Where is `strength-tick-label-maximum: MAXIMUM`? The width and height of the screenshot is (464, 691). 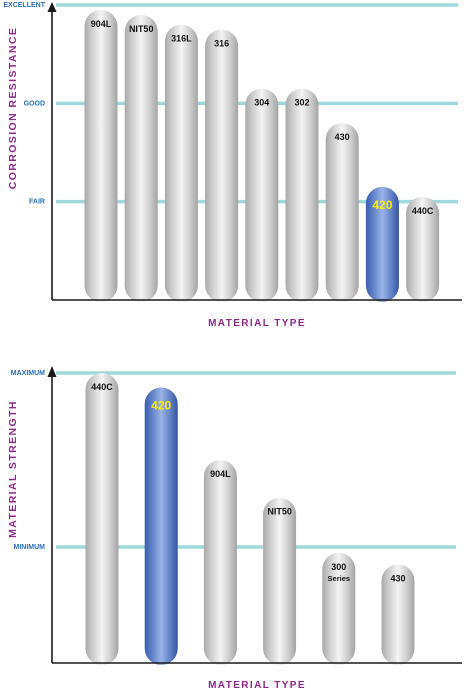
strength-tick-label-maximum: MAXIMUM is located at coordinates (28, 373).